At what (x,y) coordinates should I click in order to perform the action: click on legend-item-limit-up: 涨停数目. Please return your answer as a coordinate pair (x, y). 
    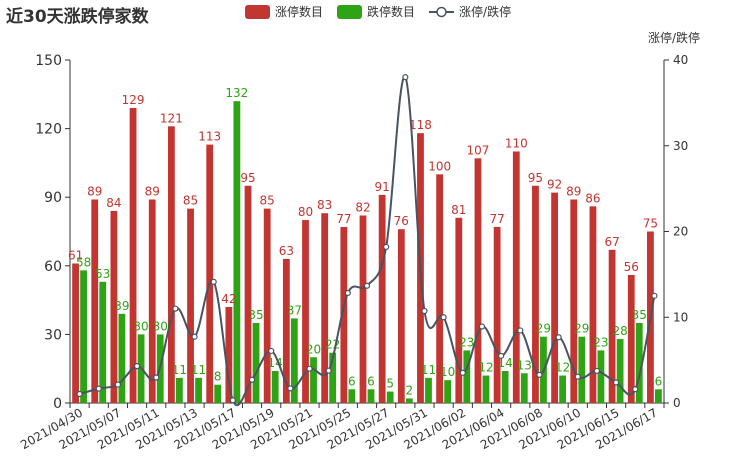
    Looking at the image, I should click on (284, 11).